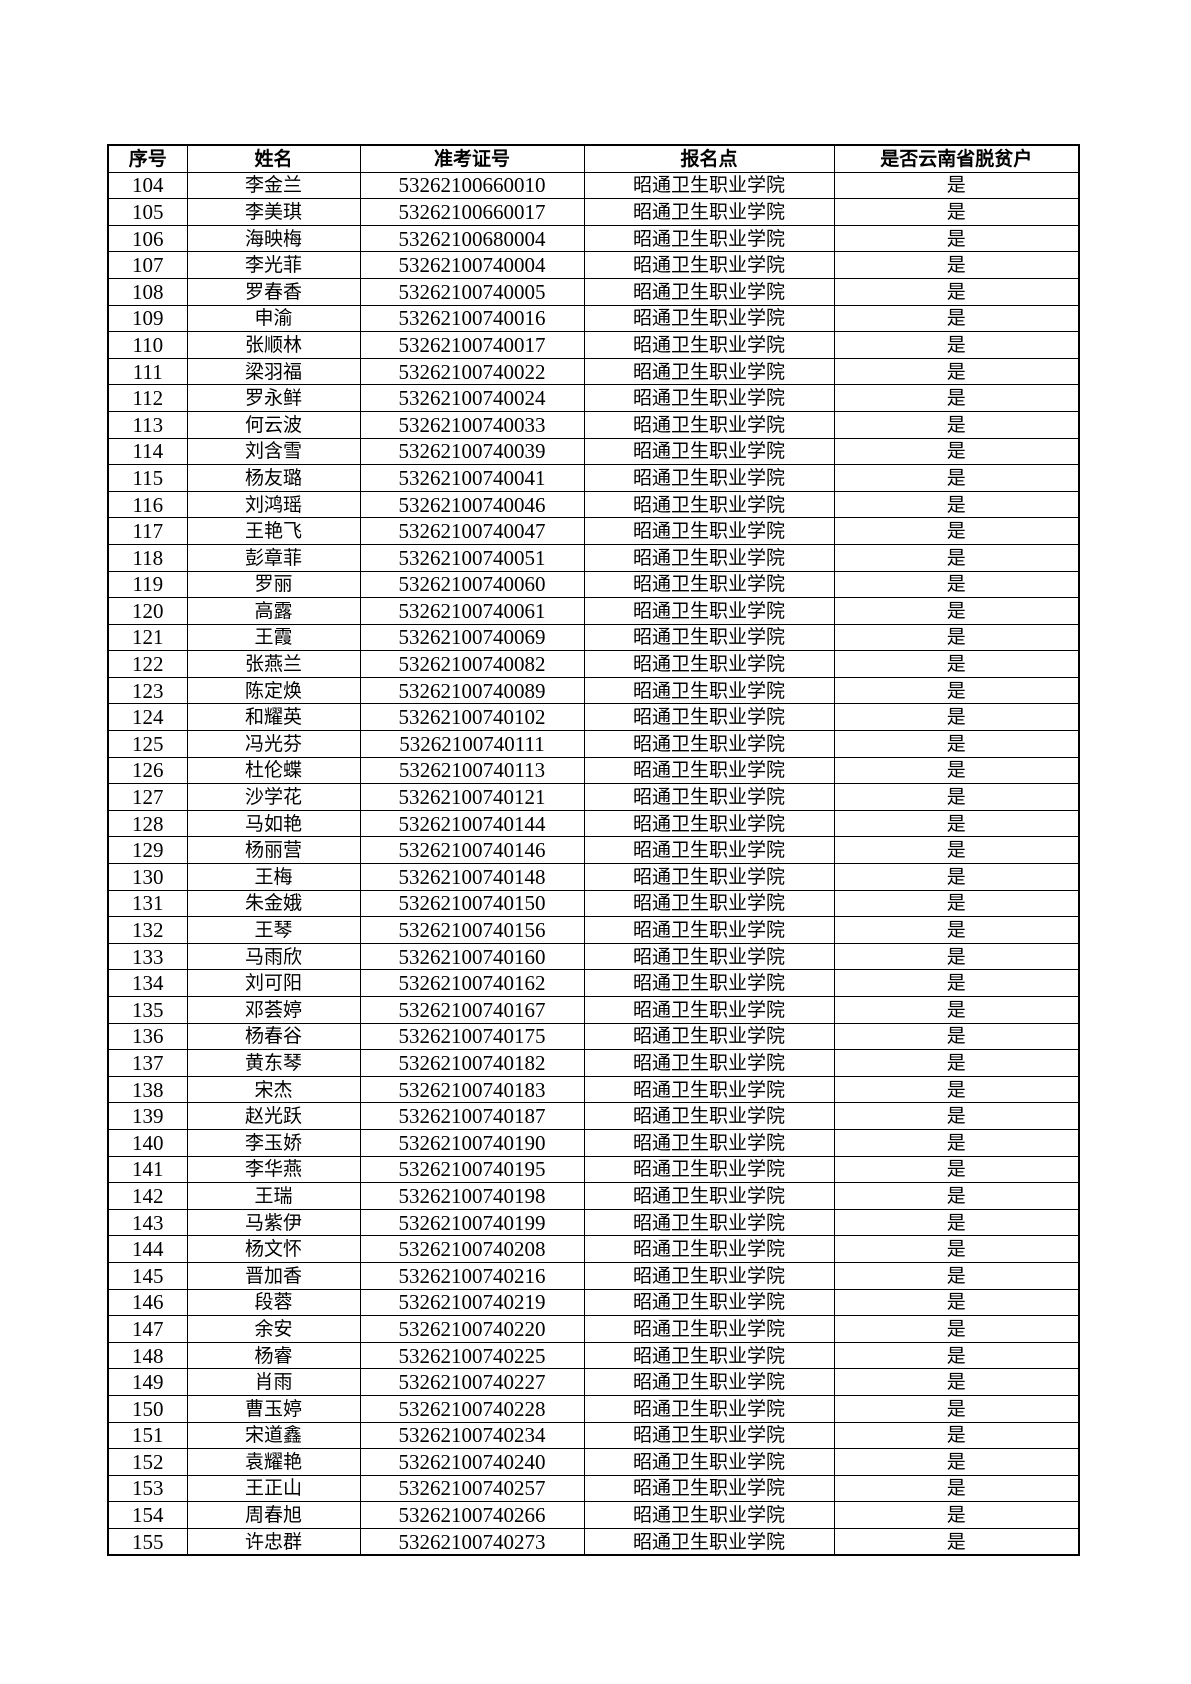 This screenshot has width=1191, height=1684. I want to click on cell-name: 申渝, so click(273, 318).